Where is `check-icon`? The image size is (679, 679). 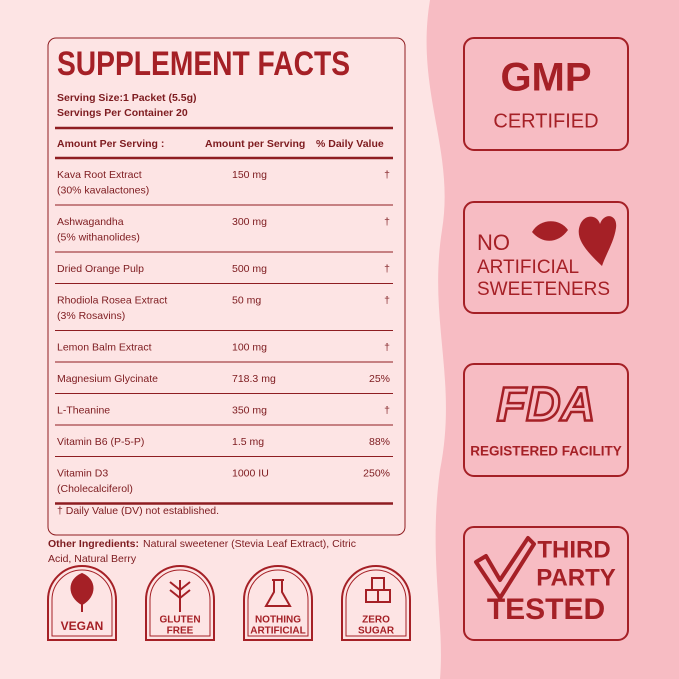 check-icon is located at coordinates (505, 568).